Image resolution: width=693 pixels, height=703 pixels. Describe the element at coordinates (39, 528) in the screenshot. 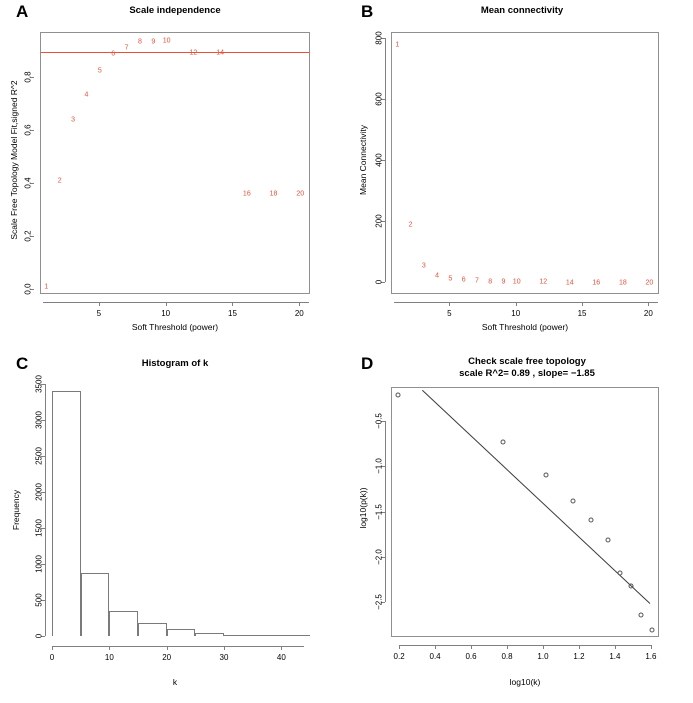

I see `y-tick-label: 1500` at that location.